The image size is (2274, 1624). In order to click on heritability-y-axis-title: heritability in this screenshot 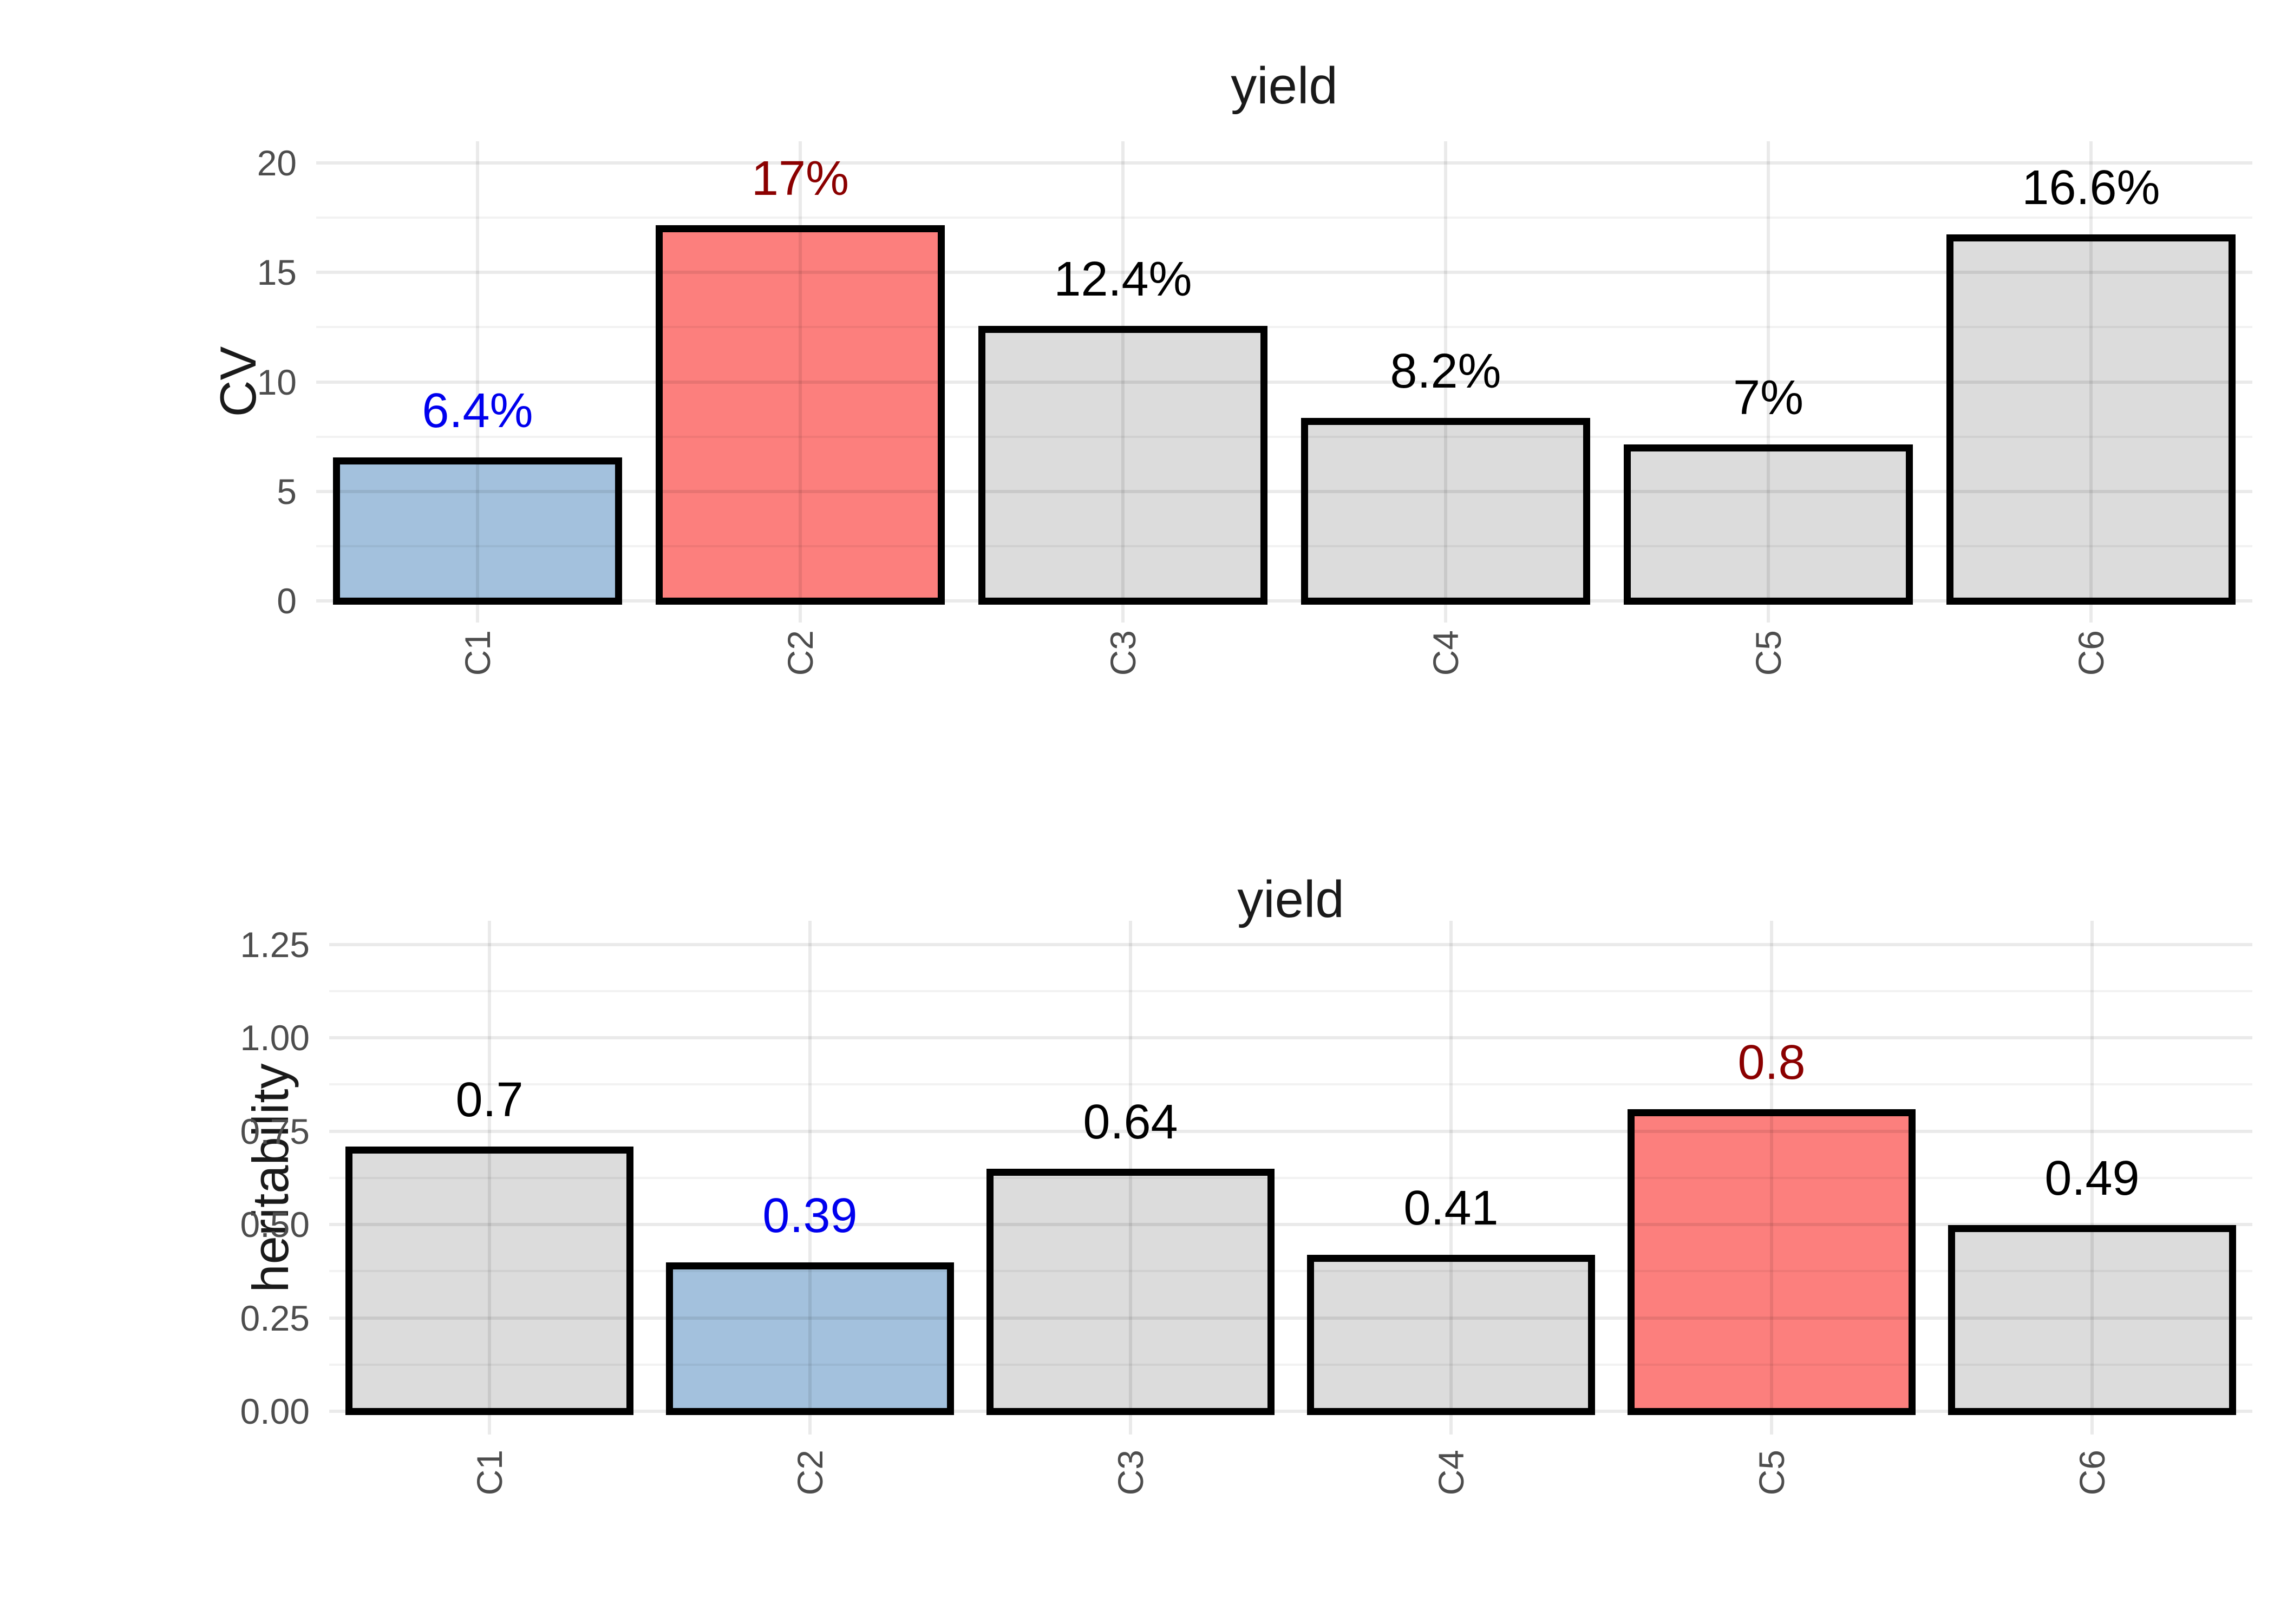, I will do `click(270, 1178)`.